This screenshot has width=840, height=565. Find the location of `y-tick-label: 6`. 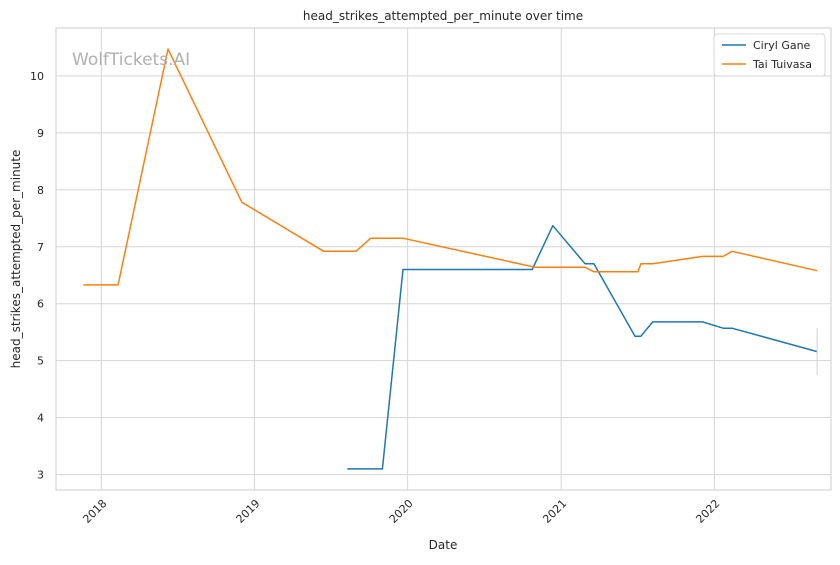

y-tick-label: 6 is located at coordinates (40, 304).